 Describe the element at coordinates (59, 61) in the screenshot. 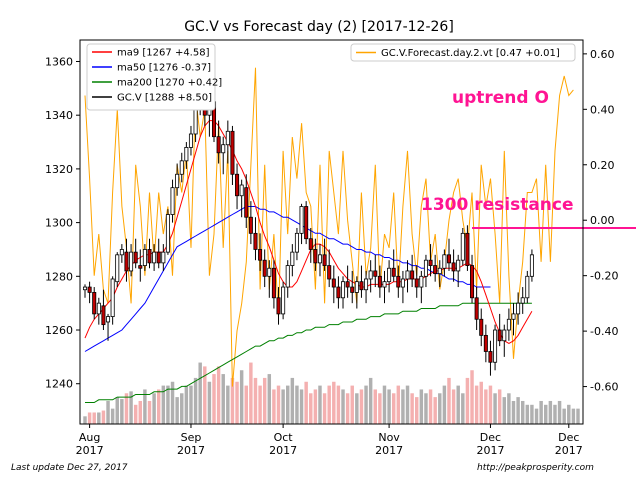

I see `y-left-tick-label: 1360` at that location.